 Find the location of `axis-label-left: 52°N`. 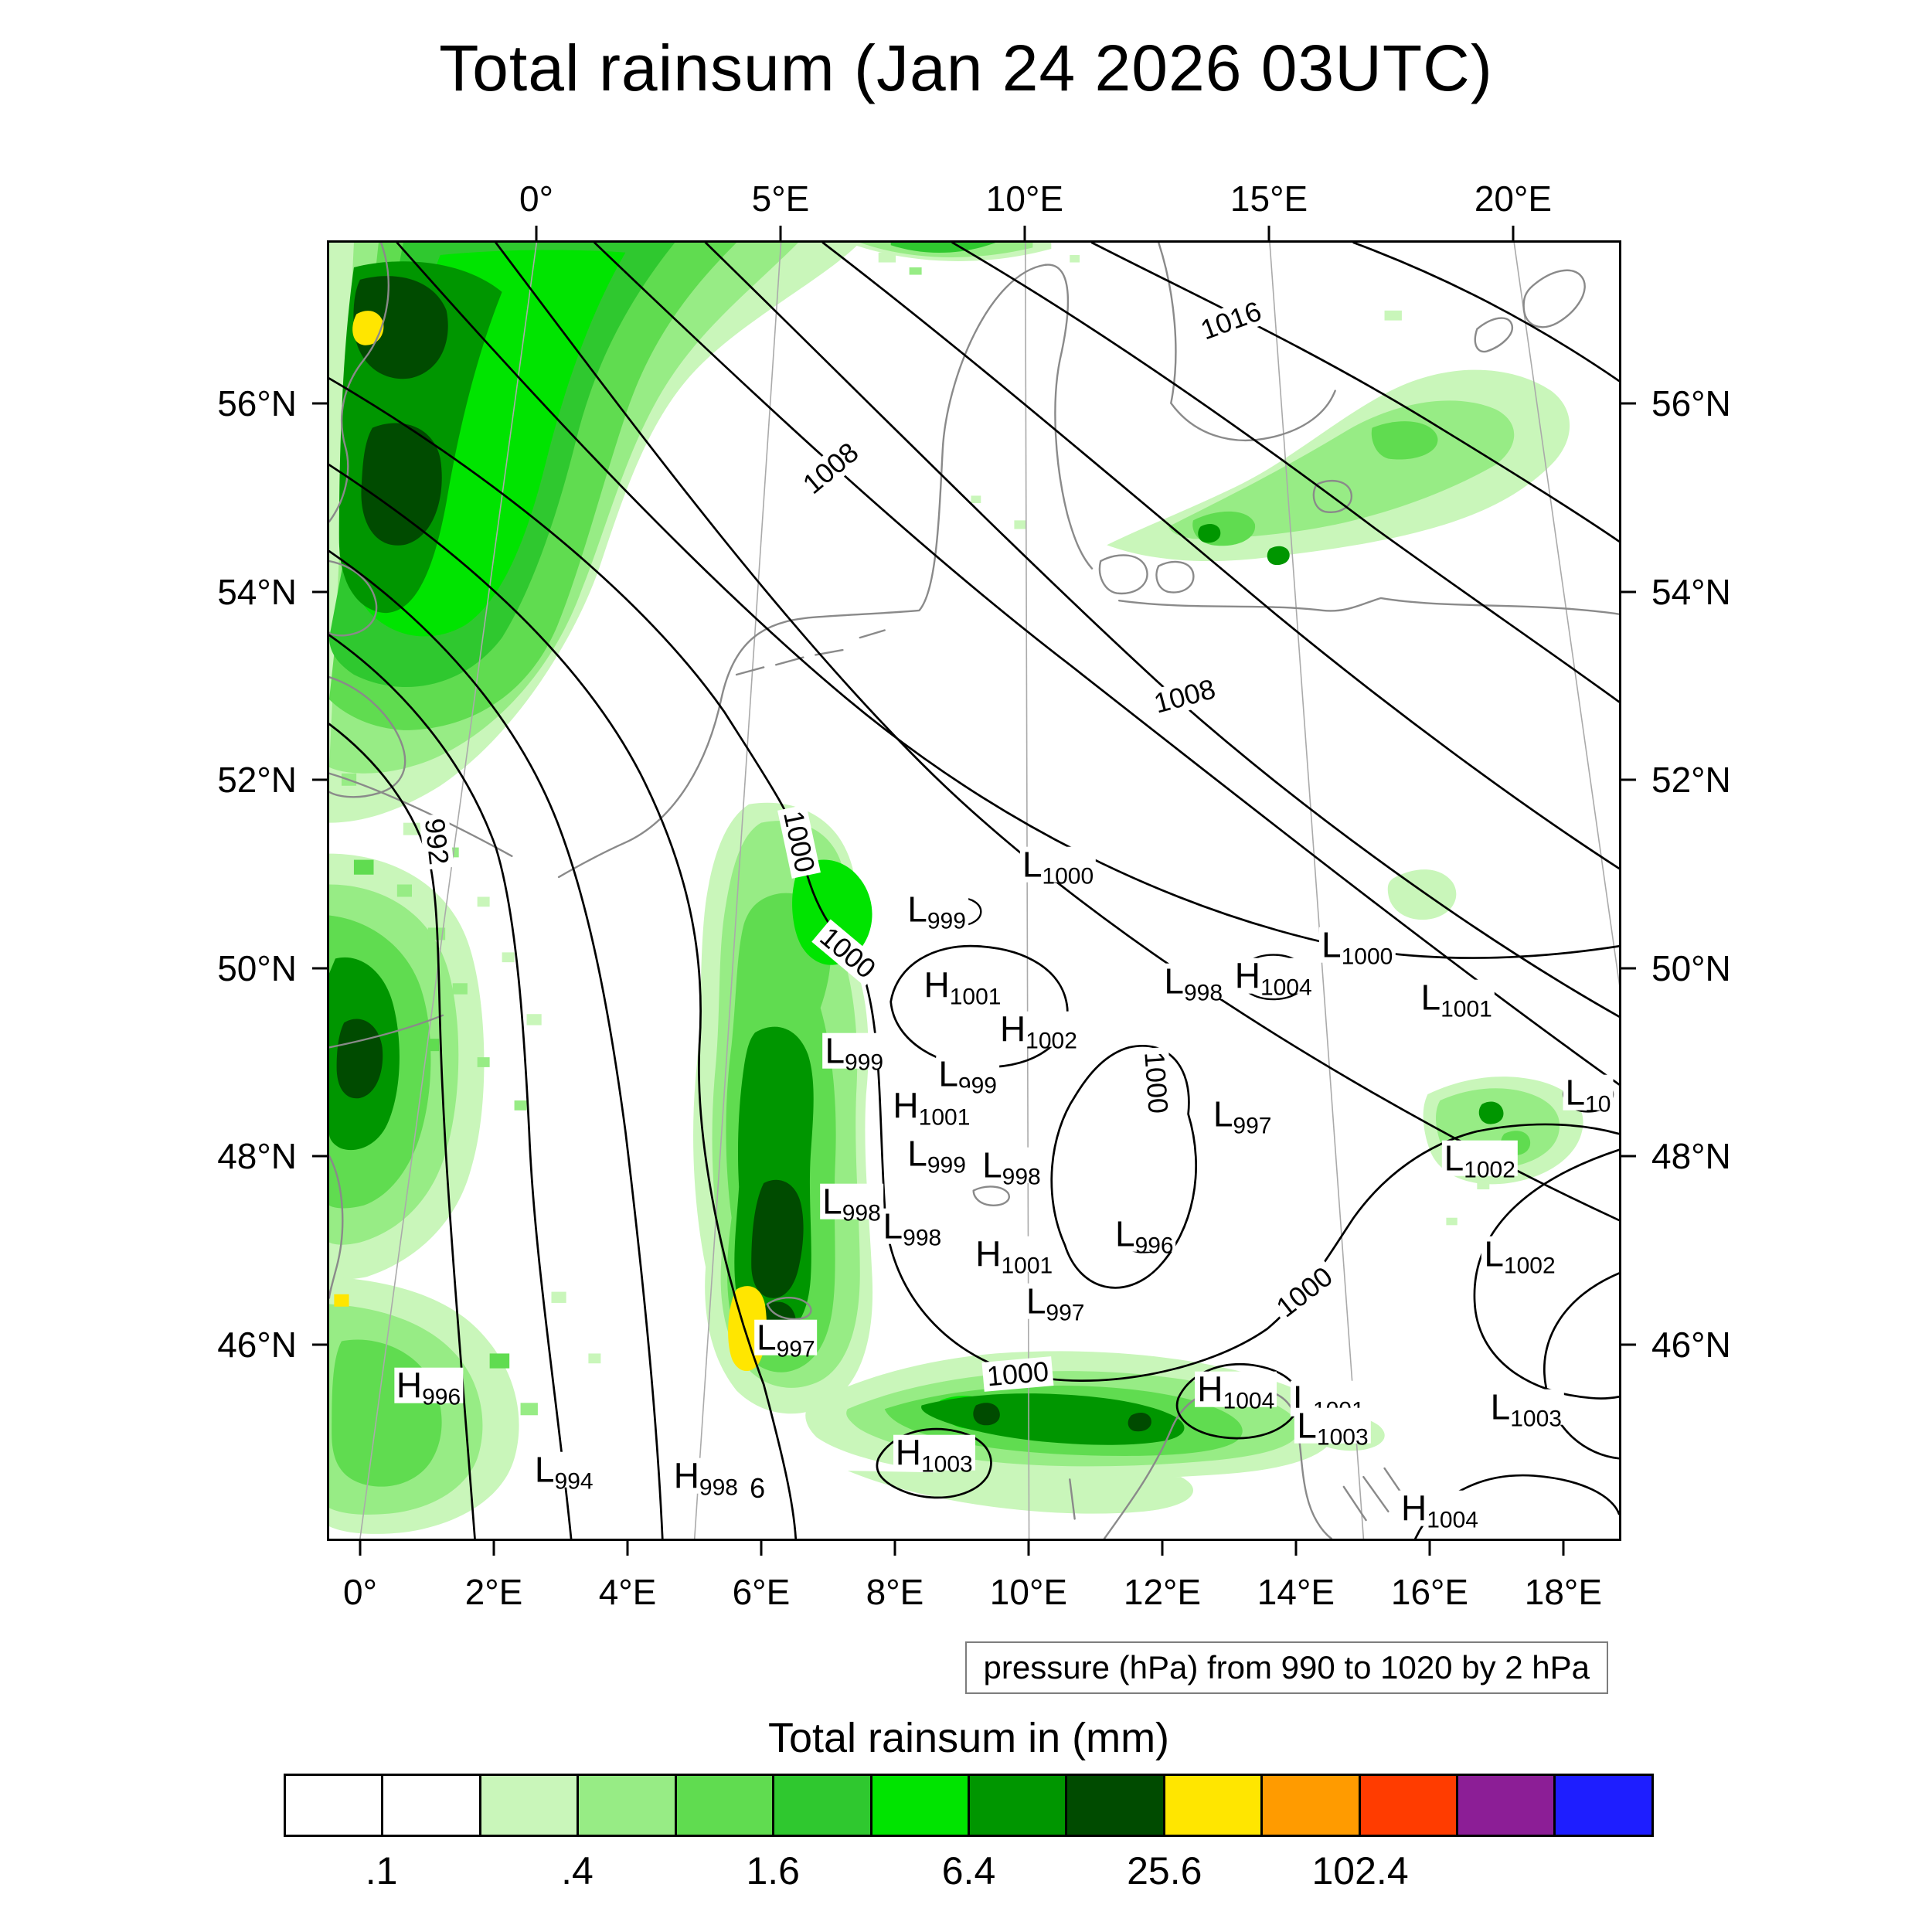

axis-label-left: 52°N is located at coordinates (257, 780).